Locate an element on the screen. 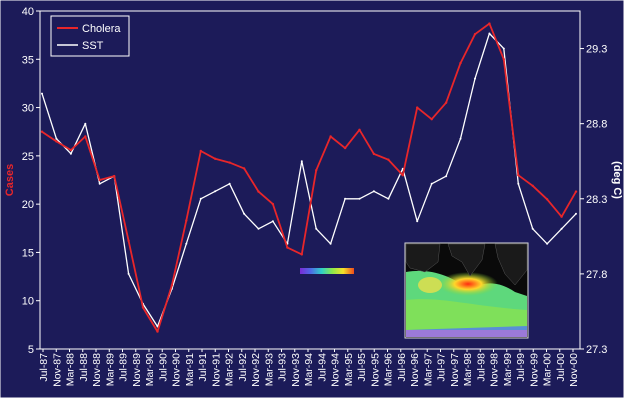 The image size is (624, 398). x-tick-label-11: Mar-91 is located at coordinates (190, 369).